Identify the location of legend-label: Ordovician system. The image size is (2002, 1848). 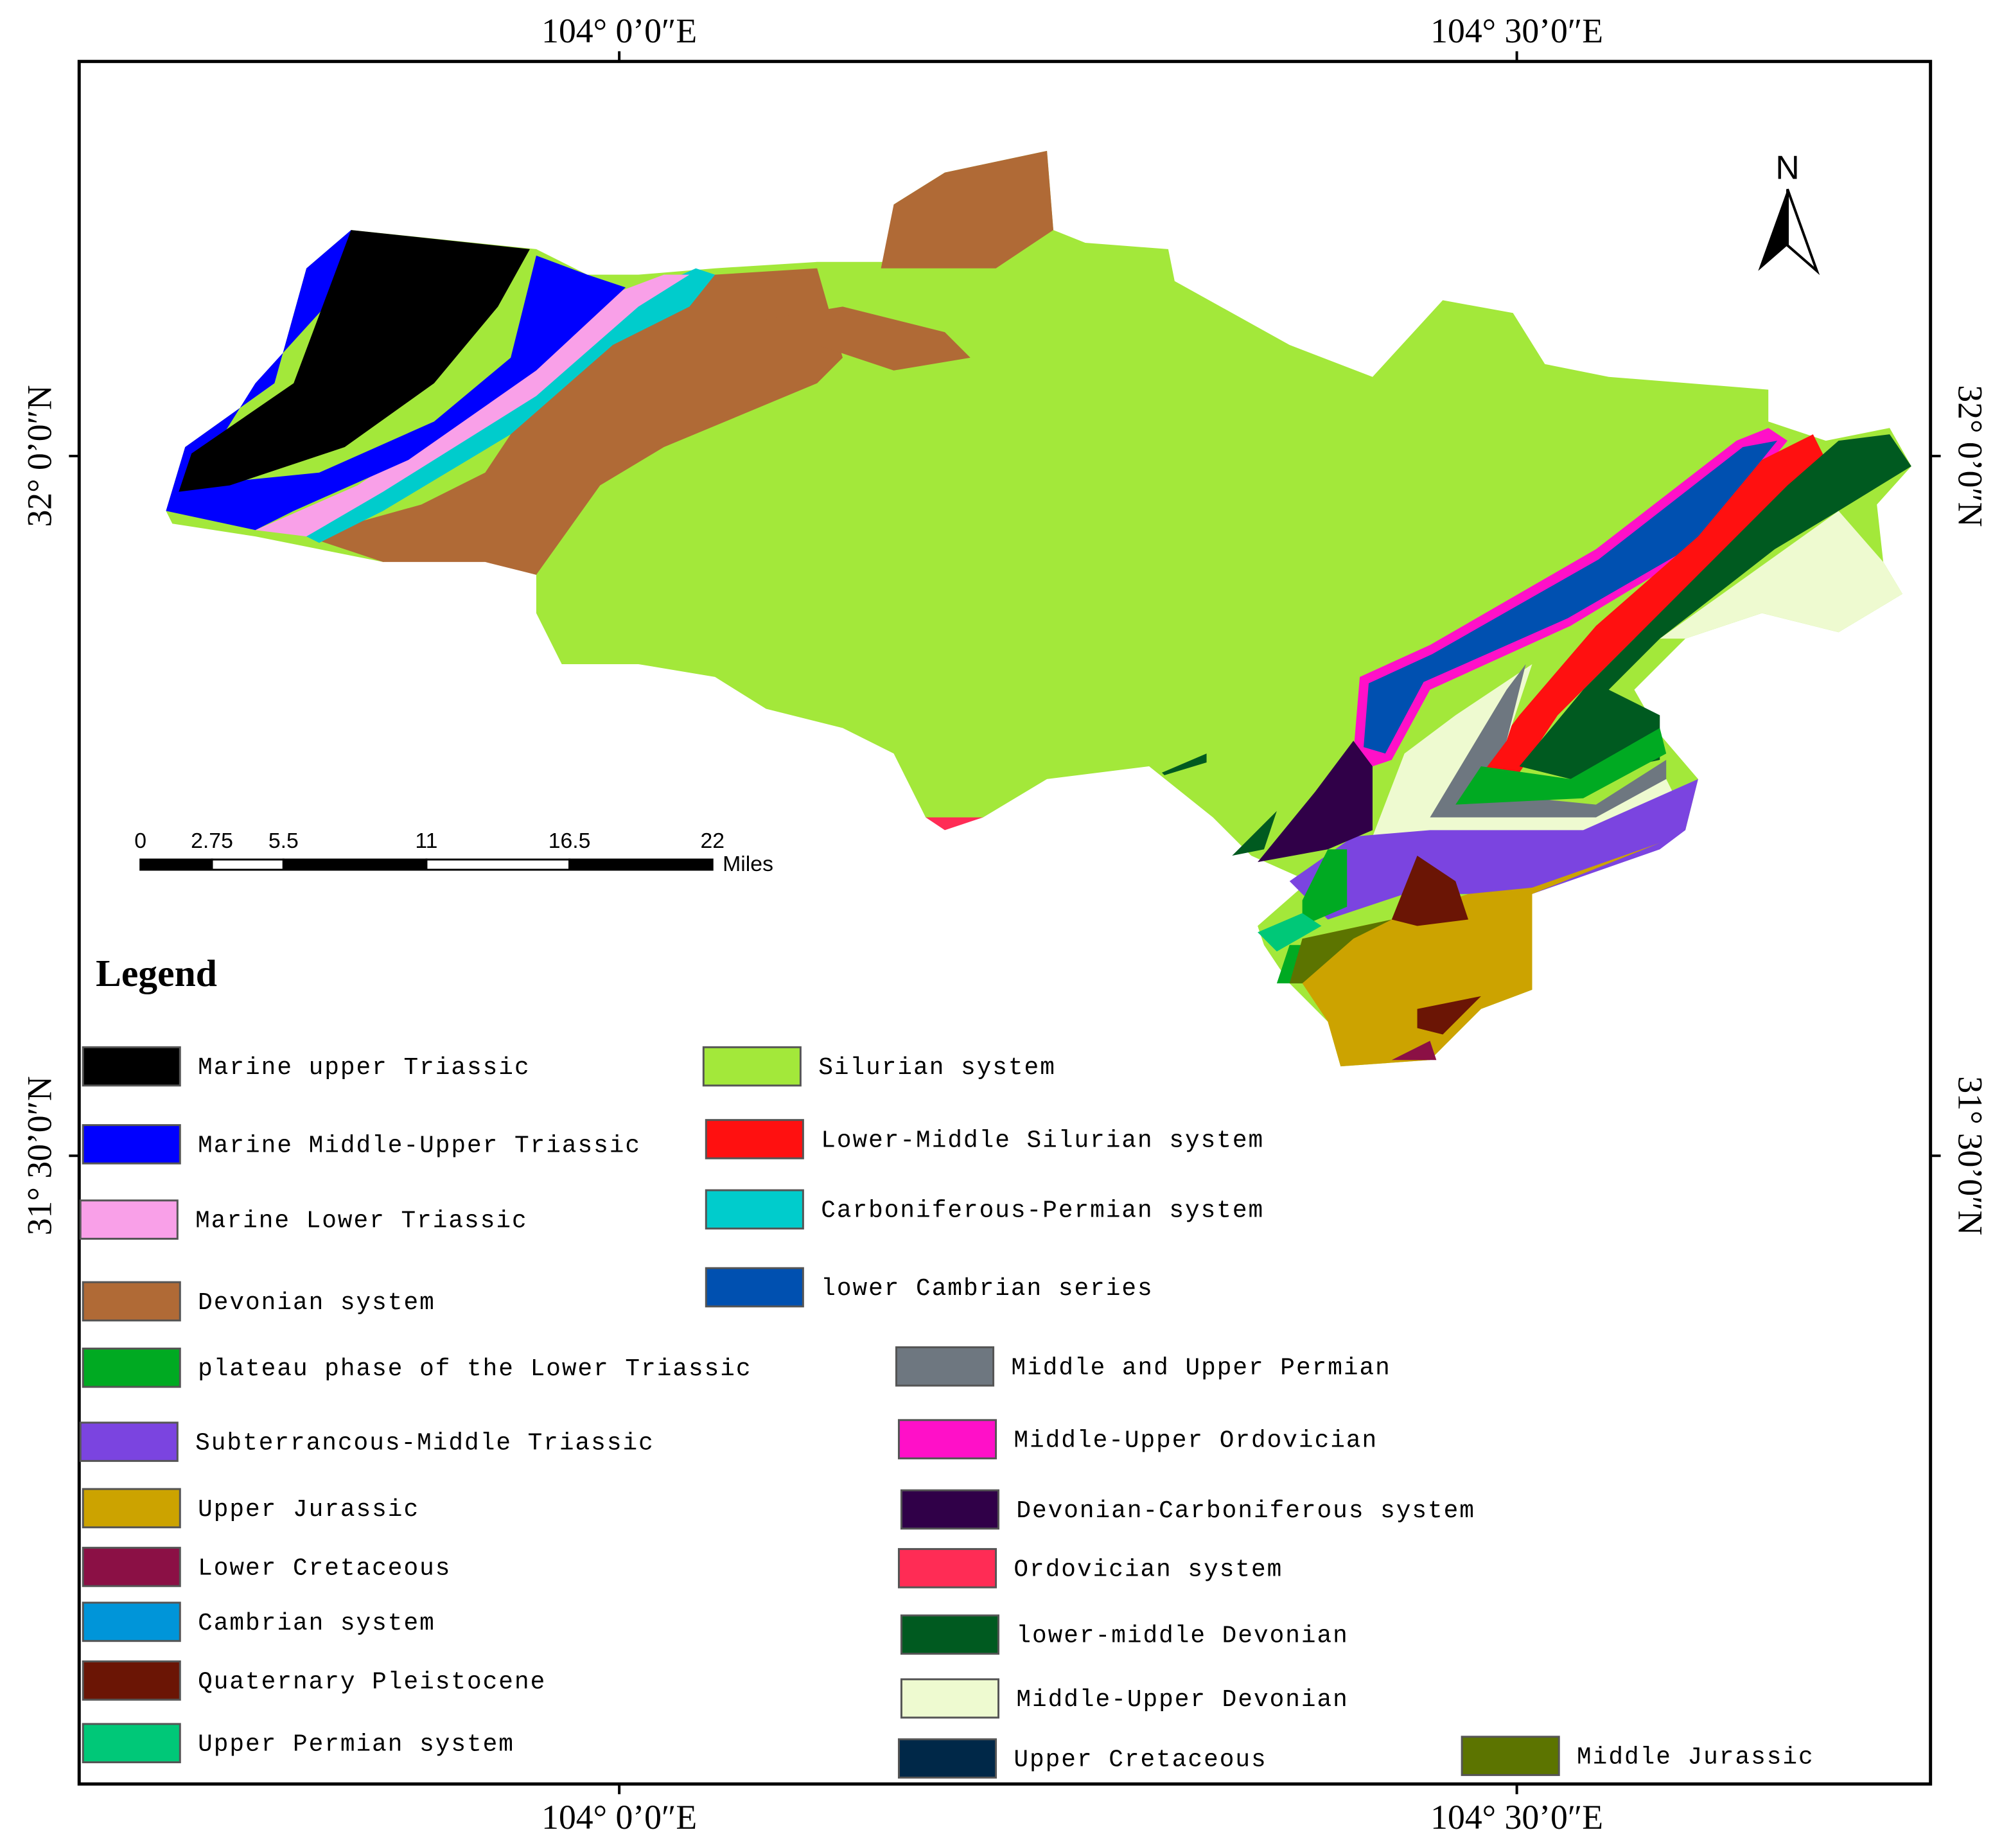
(1148, 1569).